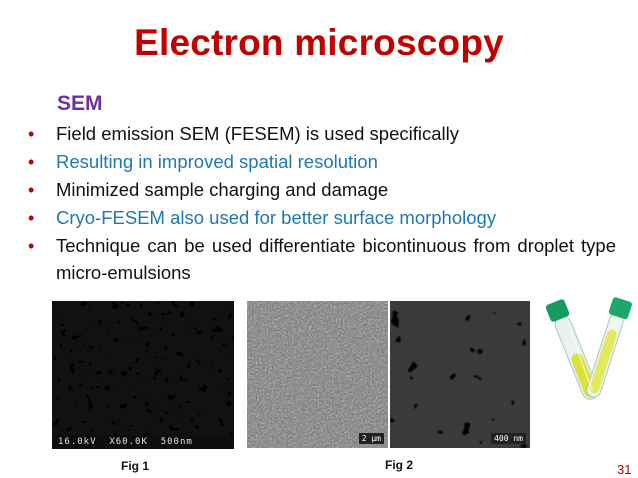 The width and height of the screenshot is (638, 478). What do you see at coordinates (222, 189) in the screenshot?
I see `bullet-text: Minimized sample charging and damage` at bounding box center [222, 189].